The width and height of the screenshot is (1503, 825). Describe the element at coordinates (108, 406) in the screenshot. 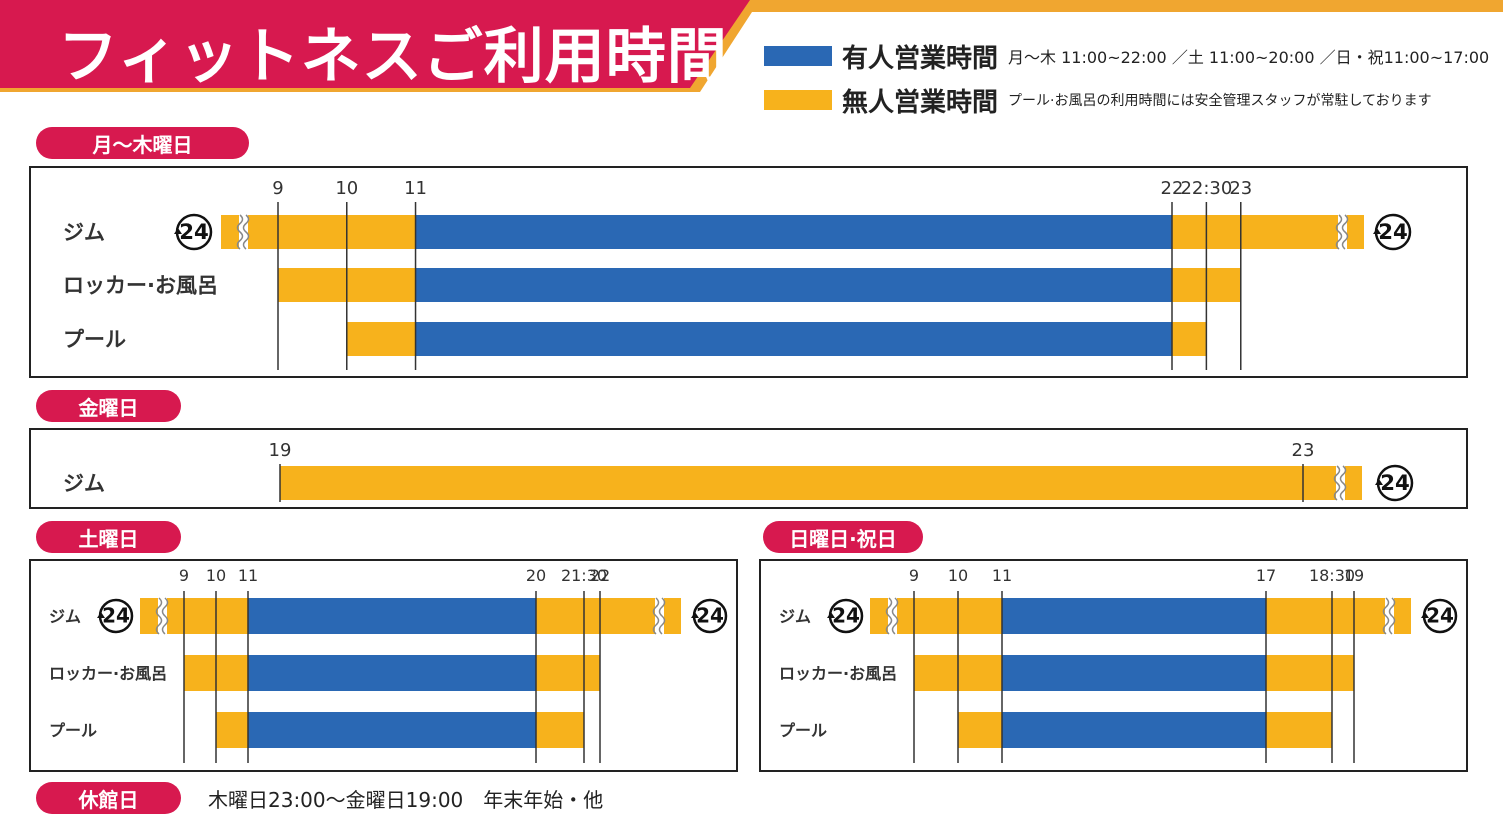

I see `day-label-fri: 金曜日` at that location.